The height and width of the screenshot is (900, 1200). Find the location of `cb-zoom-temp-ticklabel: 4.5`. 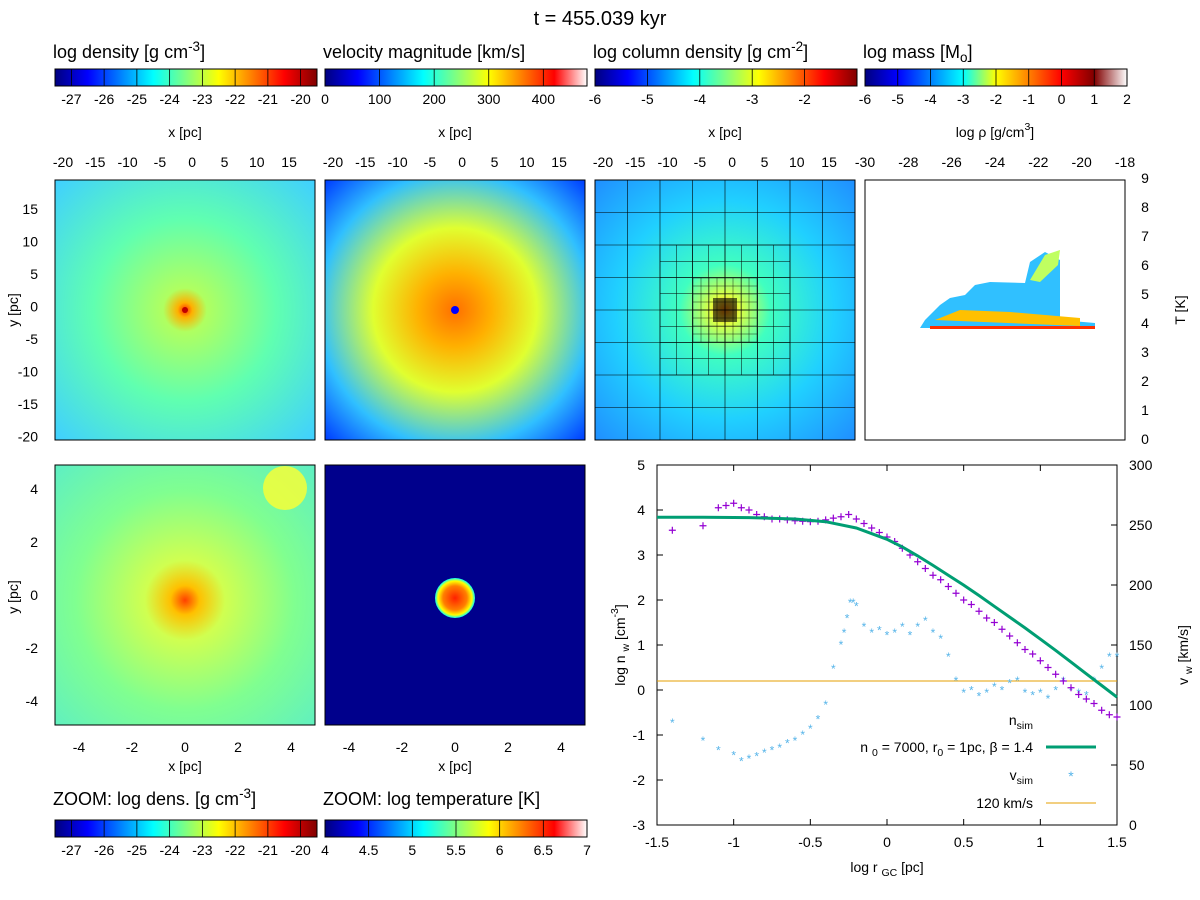

cb-zoom-temp-ticklabel: 4.5 is located at coordinates (369, 850).